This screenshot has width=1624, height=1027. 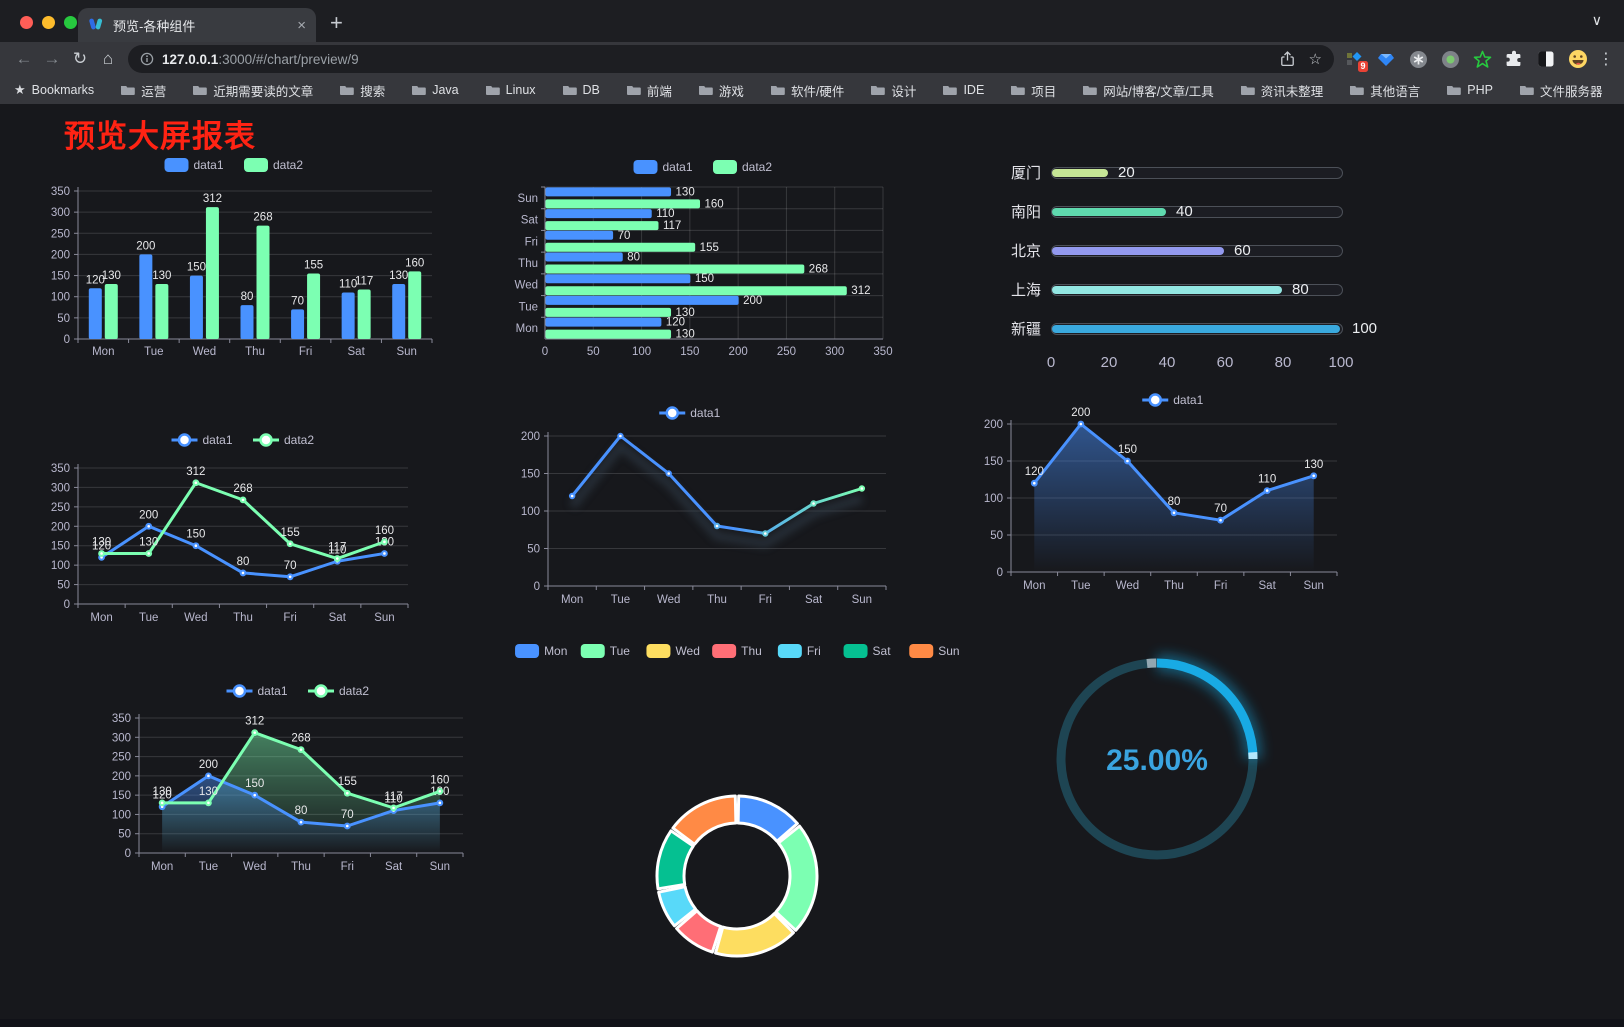 What do you see at coordinates (528, 307) in the screenshot?
I see `svg-text: Tue` at bounding box center [528, 307].